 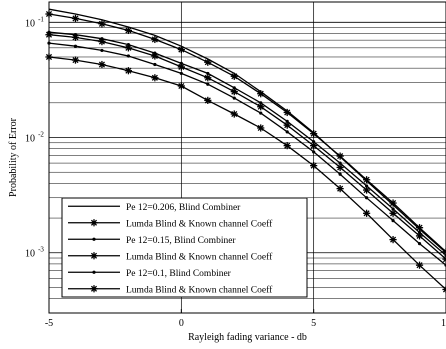 I want to click on y-tick-exponent: -3, so click(x=41, y=250).